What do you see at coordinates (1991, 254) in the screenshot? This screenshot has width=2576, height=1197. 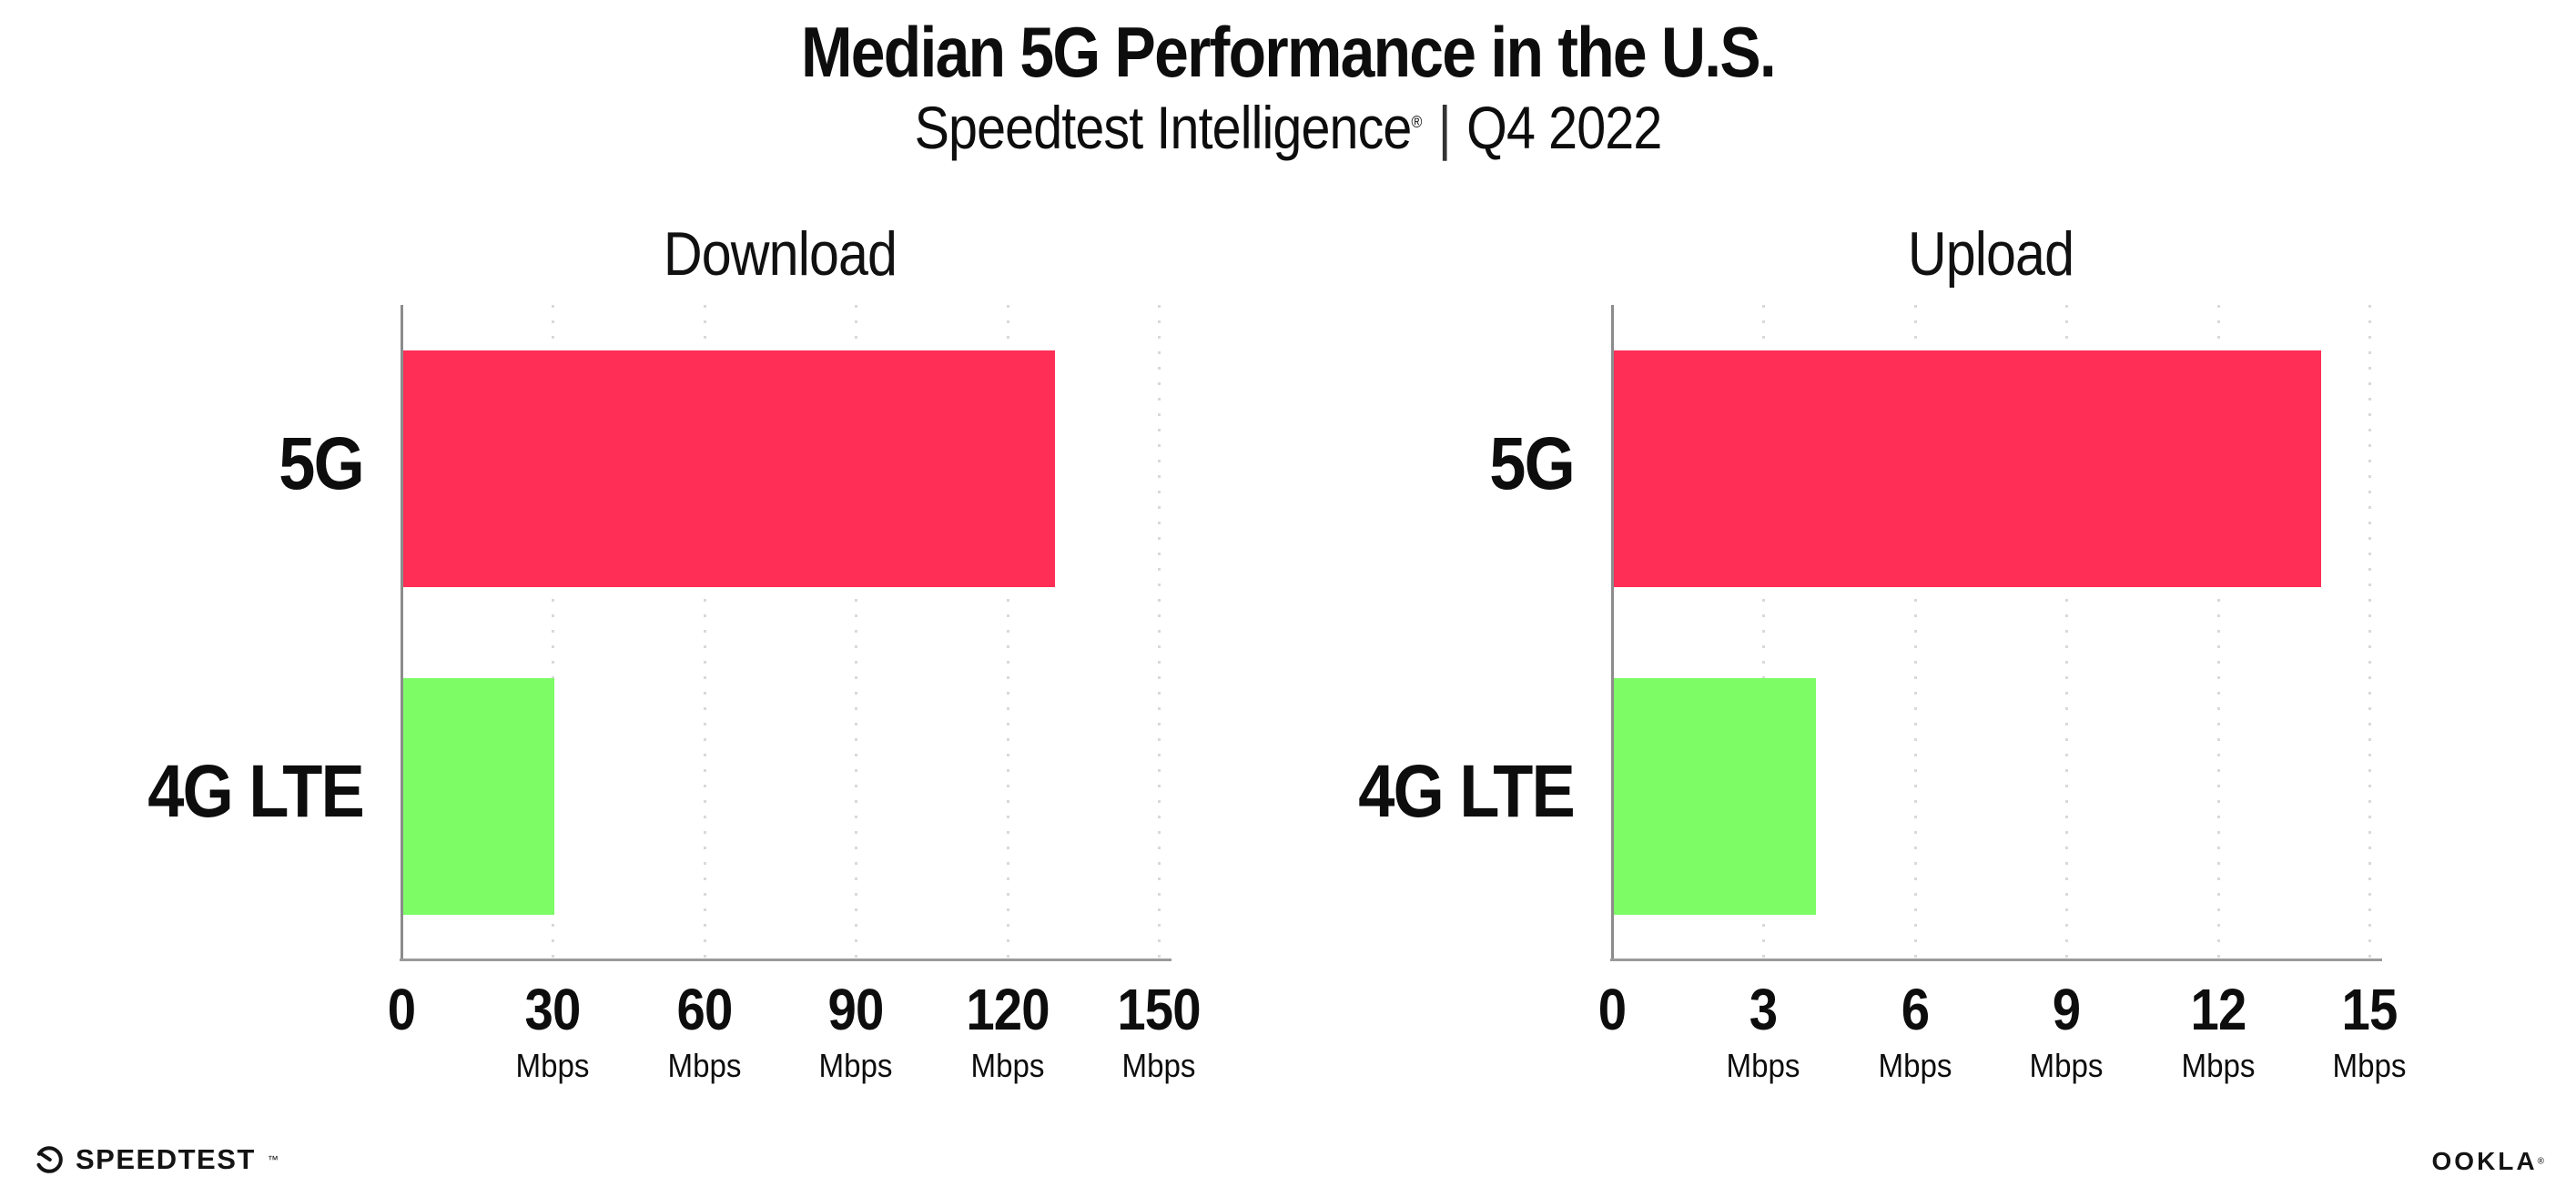 I see `chart-title-upload: Upload` at bounding box center [1991, 254].